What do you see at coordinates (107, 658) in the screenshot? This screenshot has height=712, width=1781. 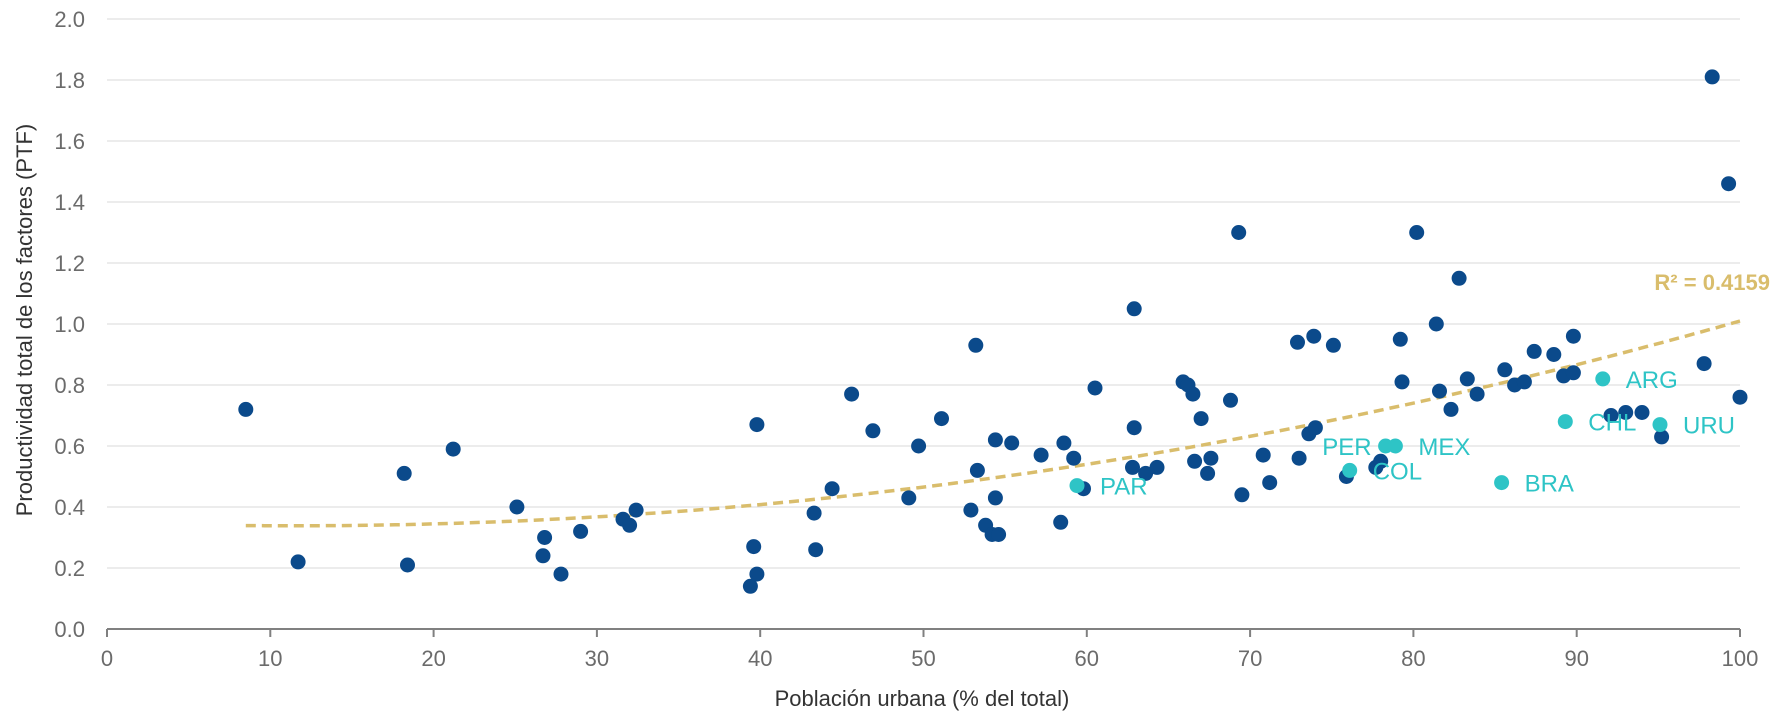 I see `x-tick-label: 0` at bounding box center [107, 658].